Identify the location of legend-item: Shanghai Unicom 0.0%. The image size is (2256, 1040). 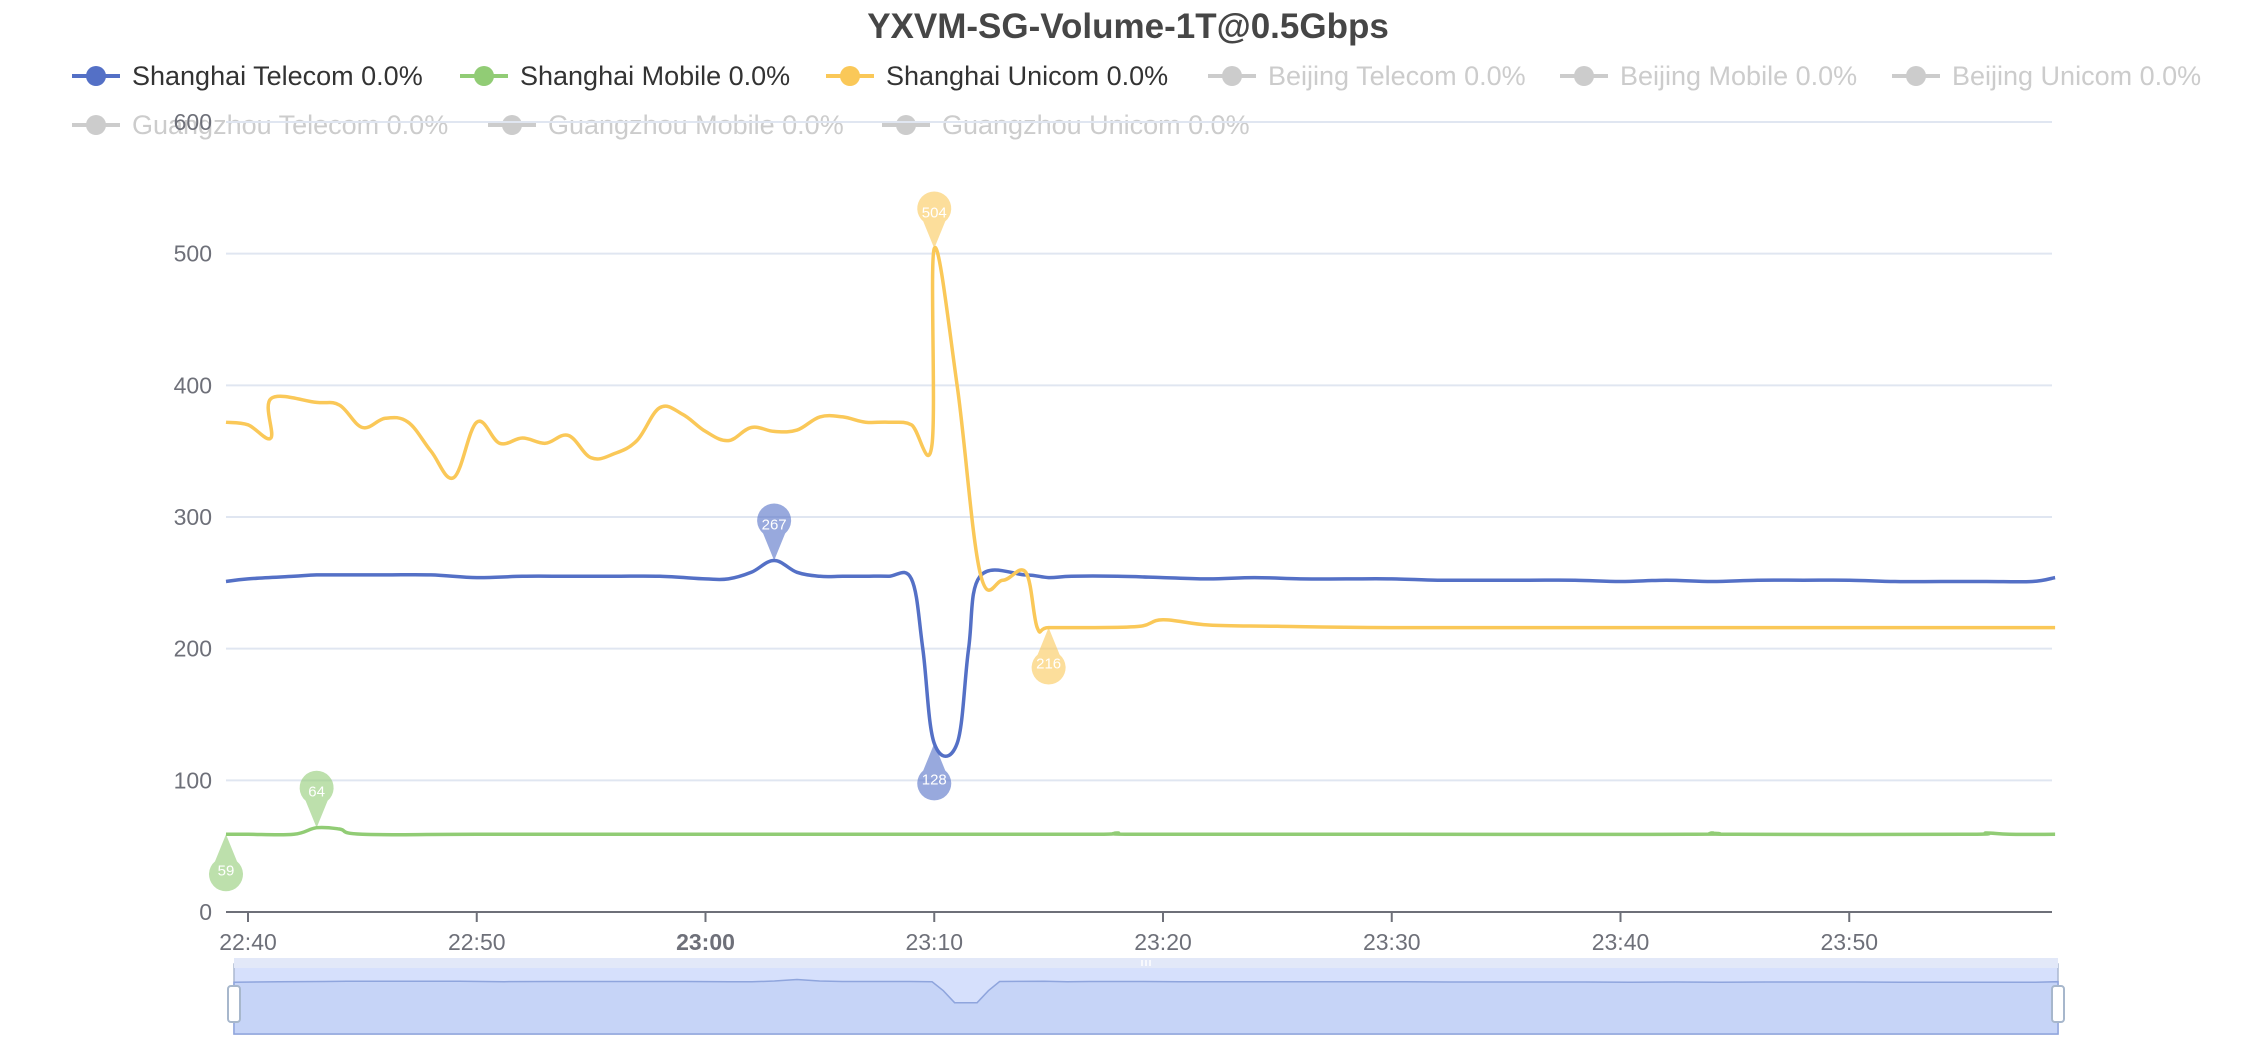
(997, 76).